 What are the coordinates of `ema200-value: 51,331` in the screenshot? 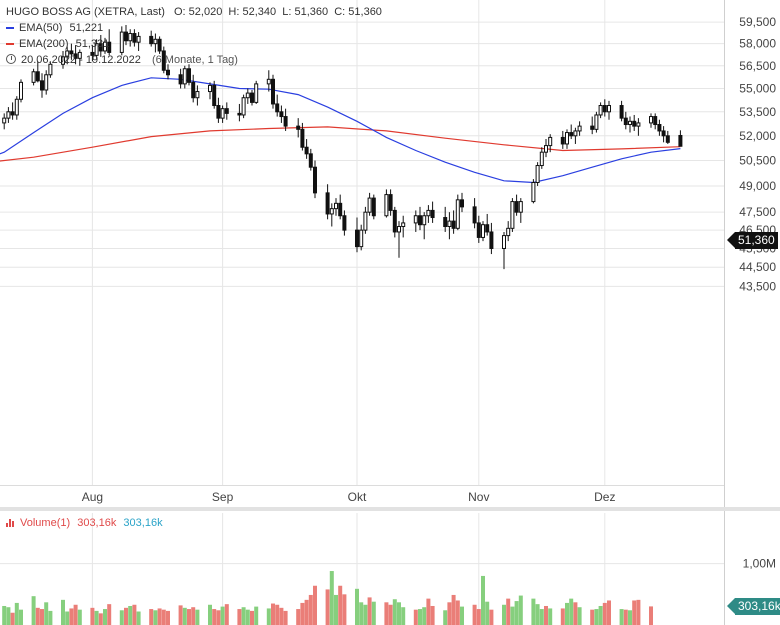 It's located at (92, 44).